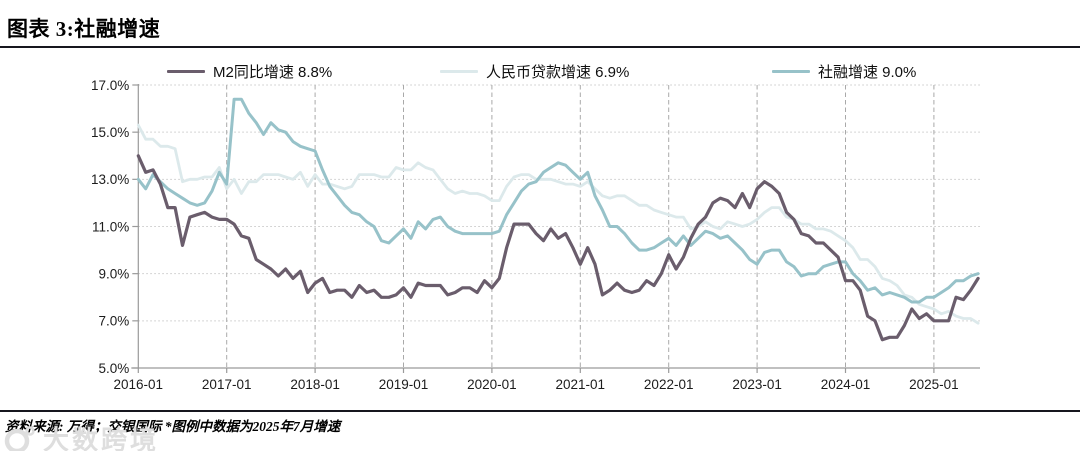  Describe the element at coordinates (669, 384) in the screenshot. I see `x-tick-label: 2022-01` at that location.